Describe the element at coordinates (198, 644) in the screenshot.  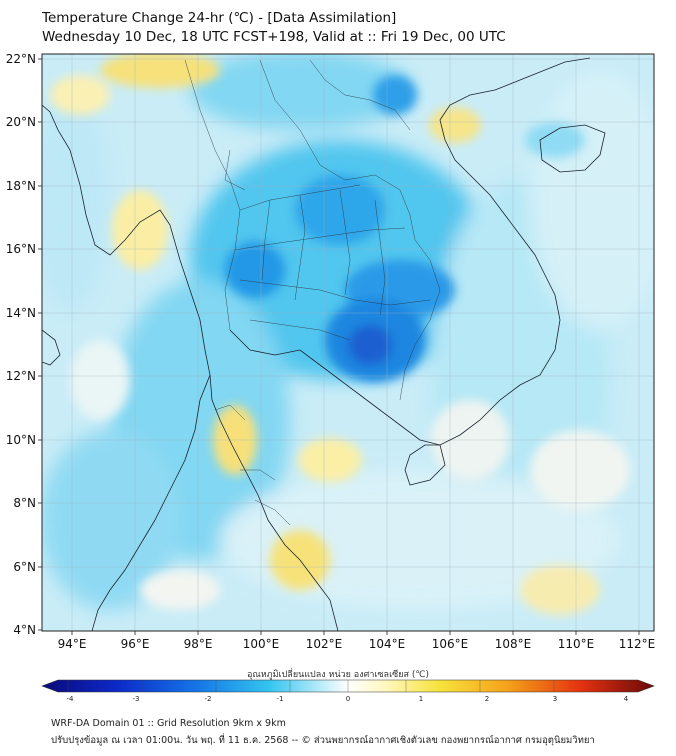
I see `lon-label: 98°E` at that location.